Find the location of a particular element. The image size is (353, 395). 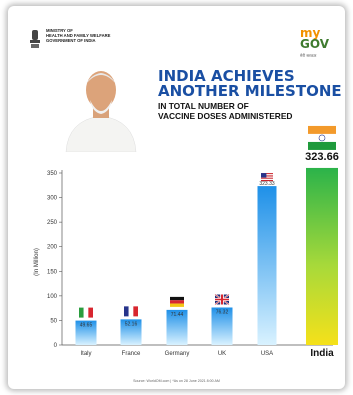

national-emblem-icon is located at coordinates (35, 39).